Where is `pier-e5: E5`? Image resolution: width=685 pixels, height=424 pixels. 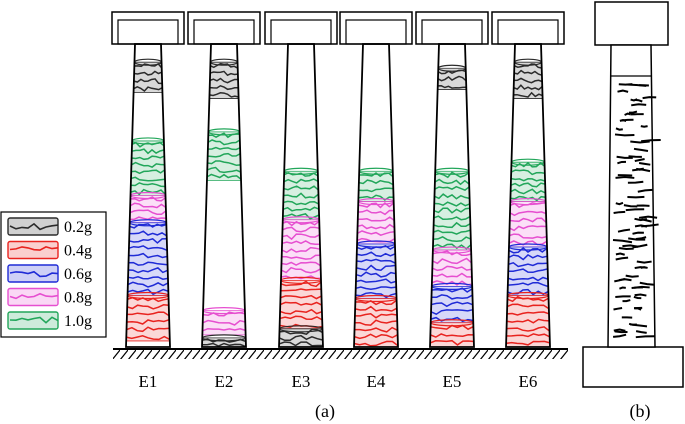
pier-e5: E5 is located at coordinates (452, 201).